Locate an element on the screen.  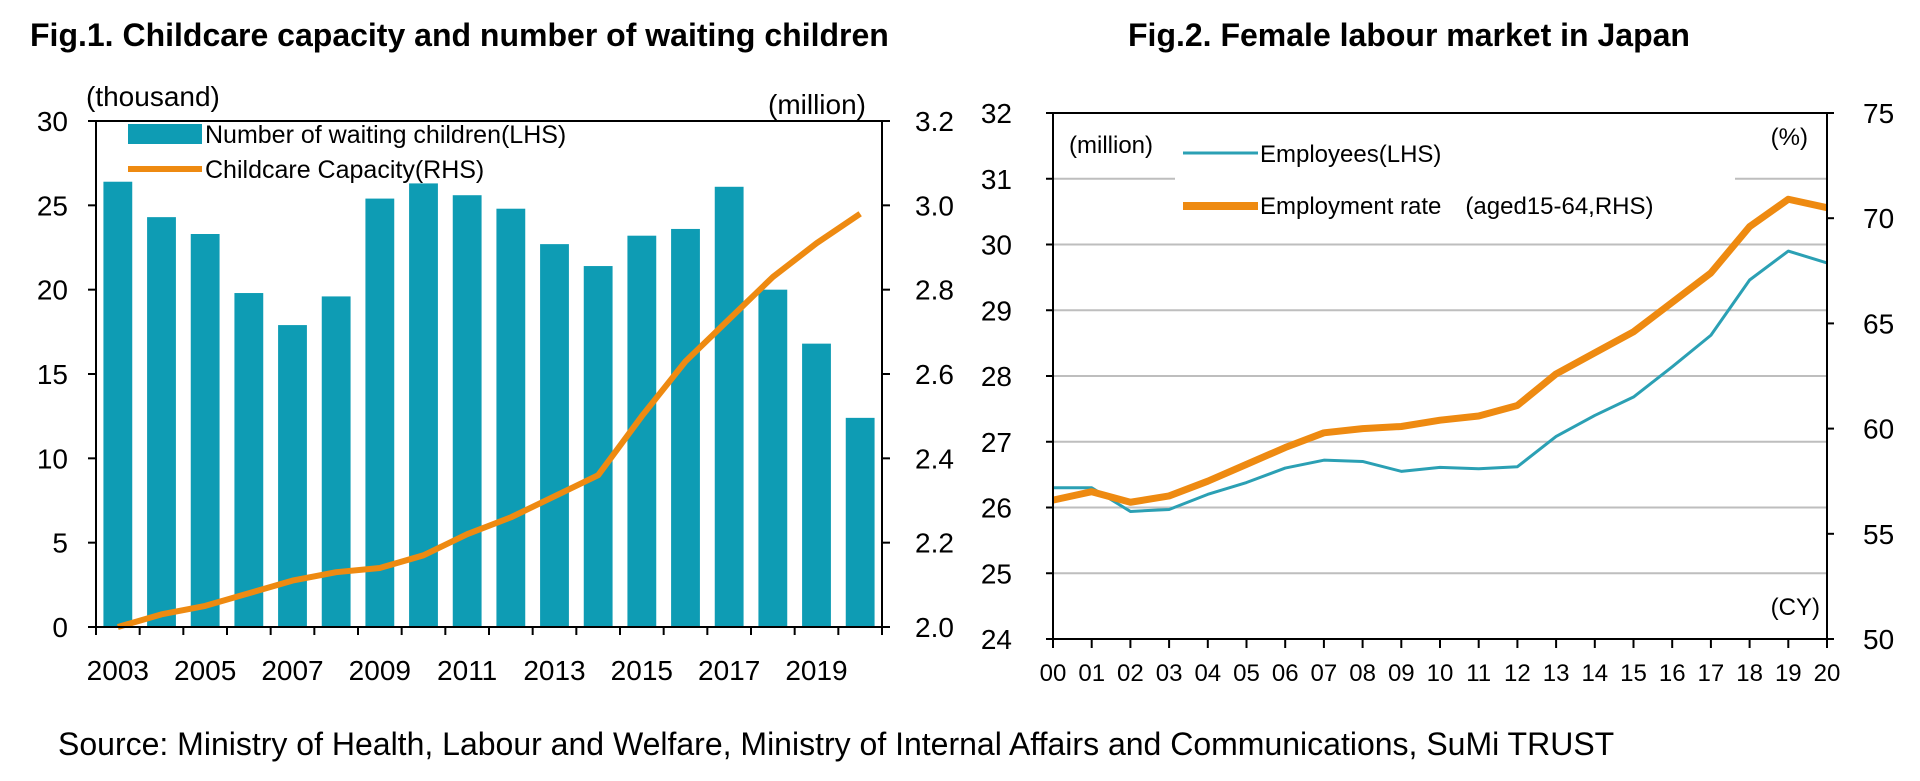
fig1-x-axis: 2003 2005 2007 2009 2011 2013 2015 2017 2019 is located at coordinates (485, 656).